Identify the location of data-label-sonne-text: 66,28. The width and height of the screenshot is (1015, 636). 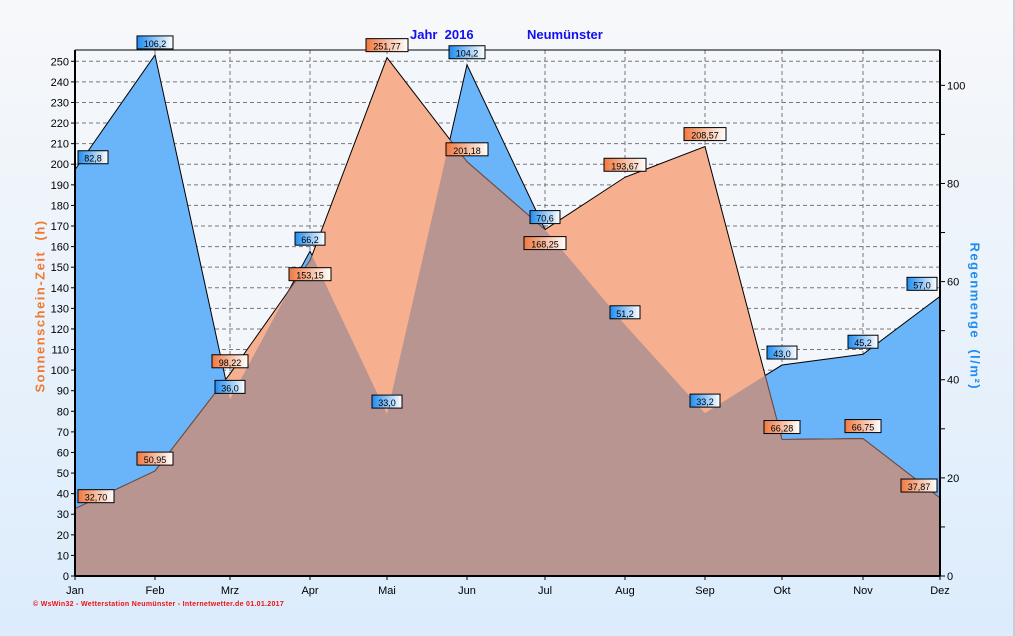
(782, 429).